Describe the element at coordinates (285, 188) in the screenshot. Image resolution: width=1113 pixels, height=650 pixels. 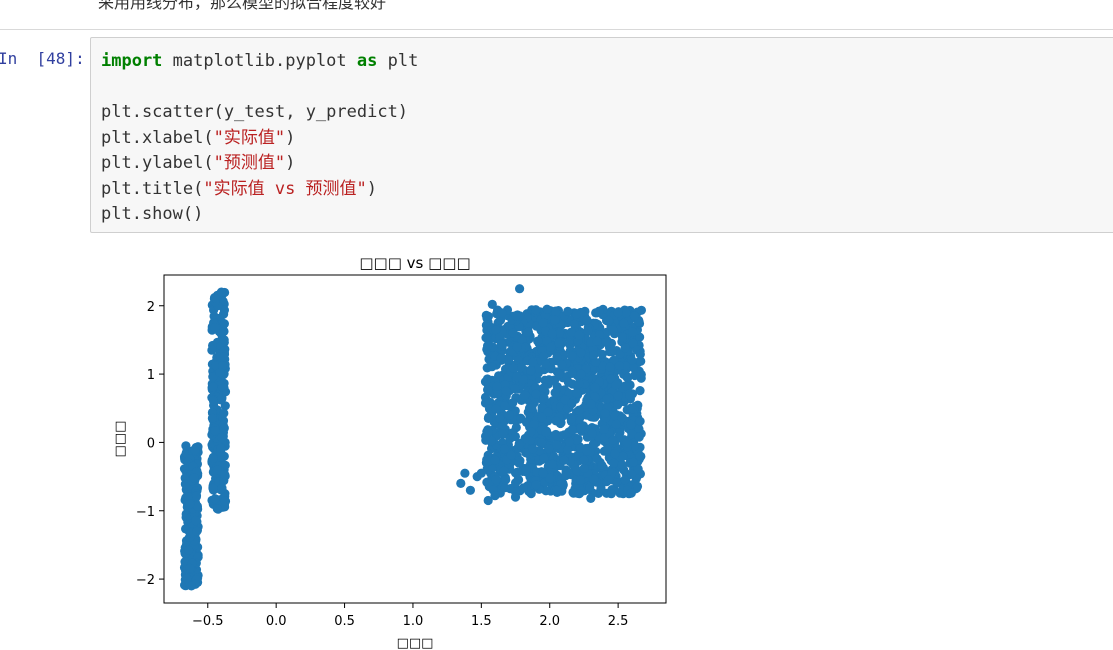
I see `code-title-string: "实际值 vs 预测值"` at that location.